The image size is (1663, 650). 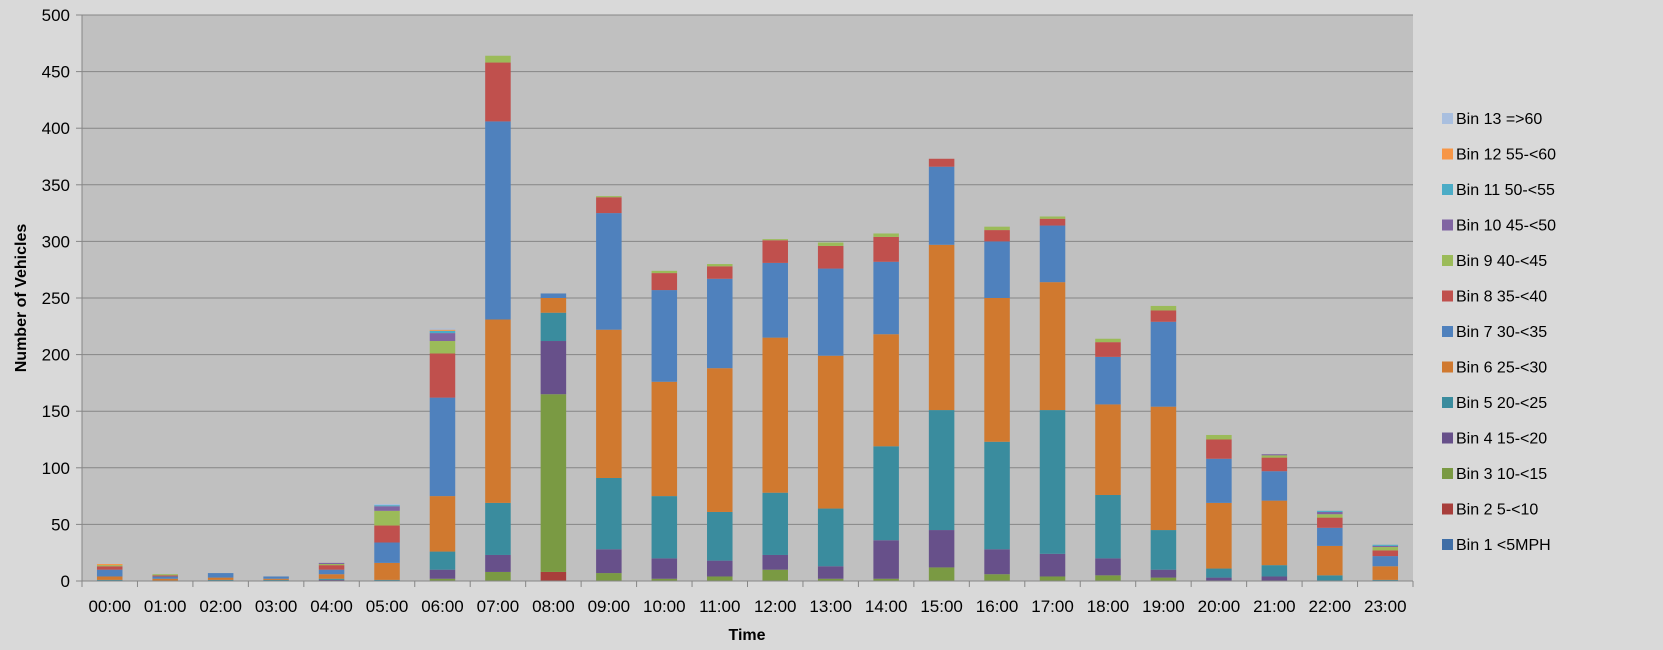 What do you see at coordinates (56, 128) in the screenshot?
I see `y-tick-label: 400` at bounding box center [56, 128].